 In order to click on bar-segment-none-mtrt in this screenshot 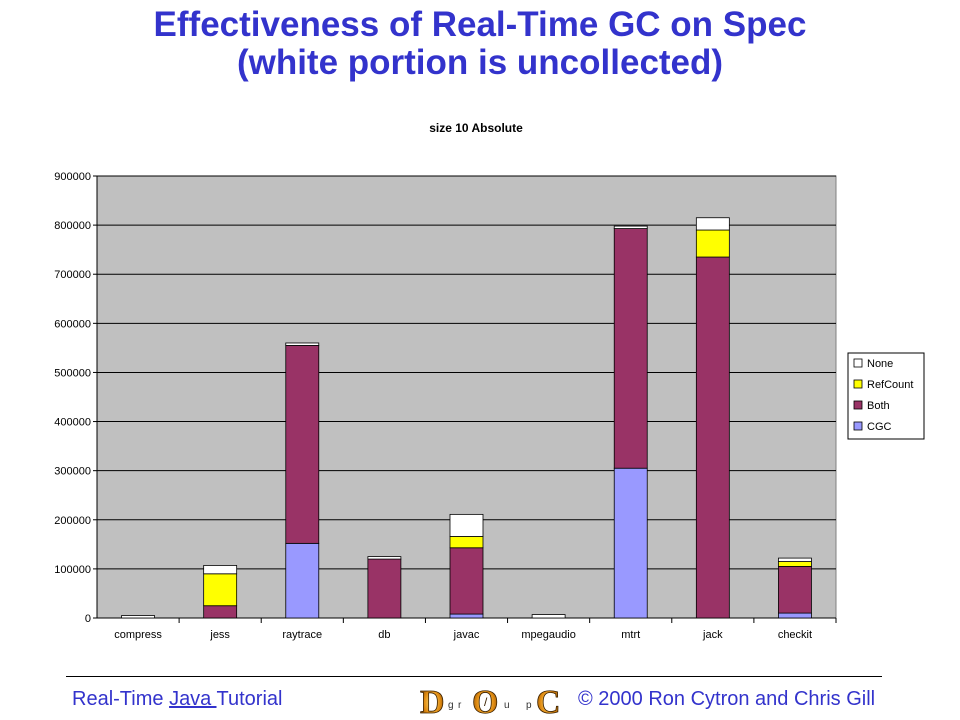, I will do `click(630, 227)`.